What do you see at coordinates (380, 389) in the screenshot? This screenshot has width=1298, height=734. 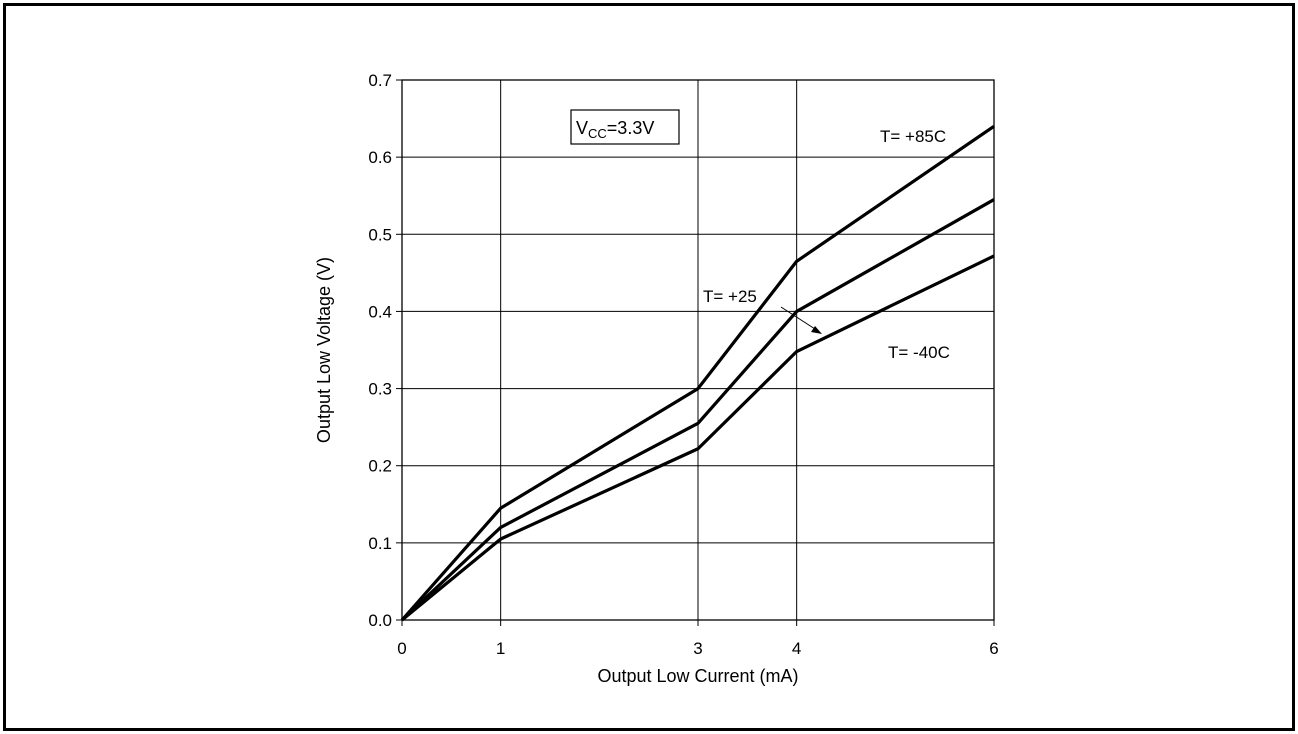 I see `y-tick-label: 0.3` at bounding box center [380, 389].